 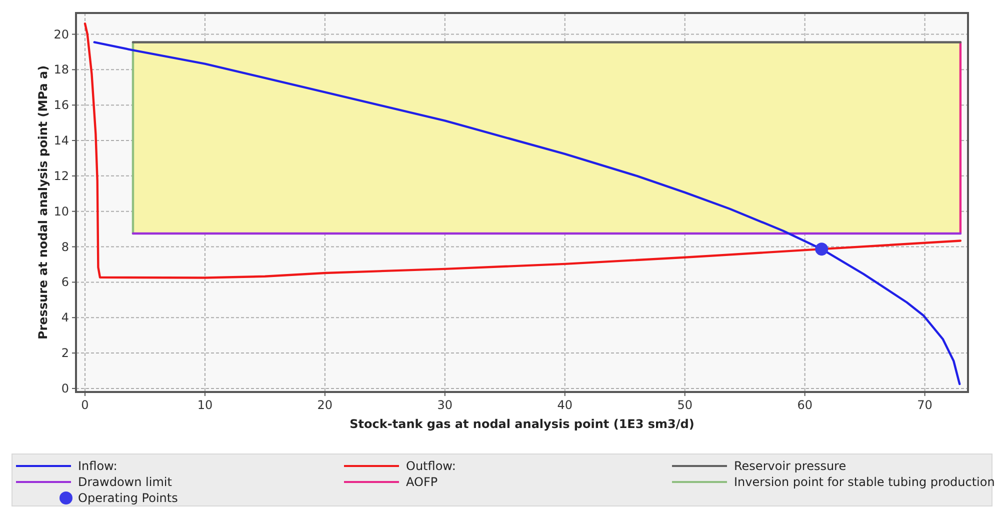 I want to click on y-tick-label: 2, so click(x=65, y=353).